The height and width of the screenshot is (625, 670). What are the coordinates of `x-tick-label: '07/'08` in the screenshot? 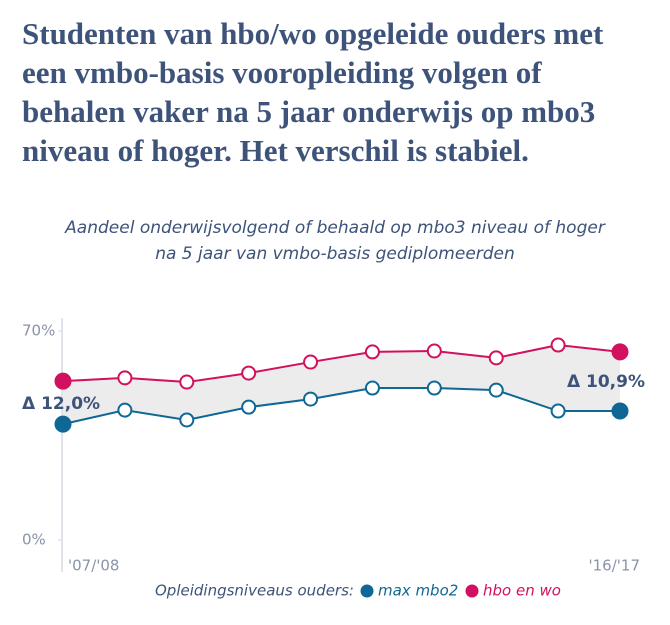 It's located at (93, 566).